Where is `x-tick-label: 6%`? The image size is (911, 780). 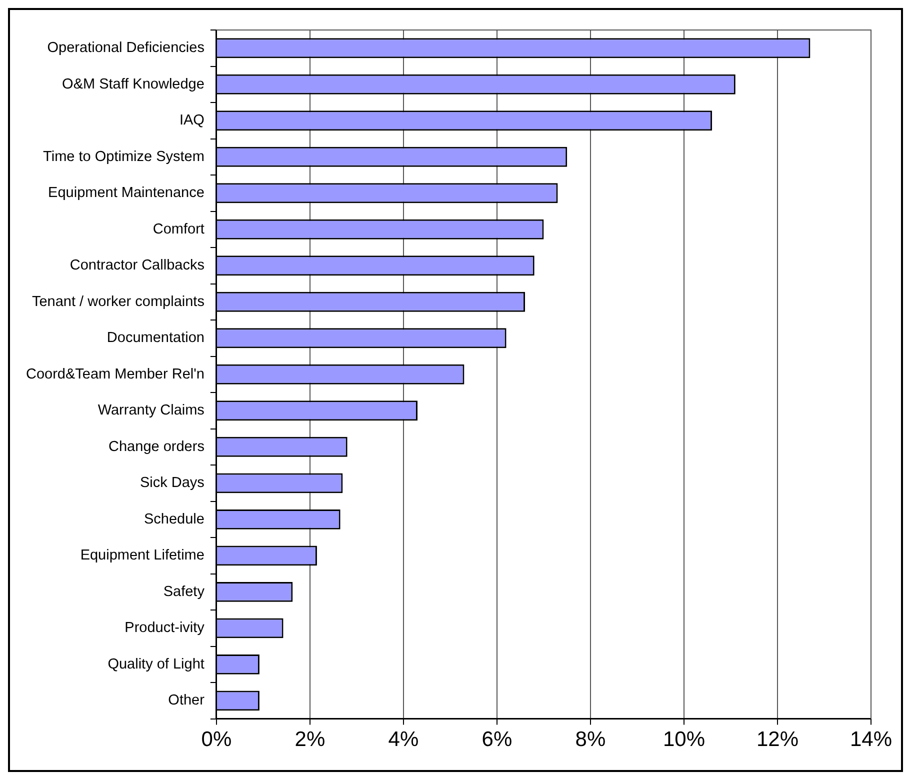
x-tick-label: 6% is located at coordinates (497, 740).